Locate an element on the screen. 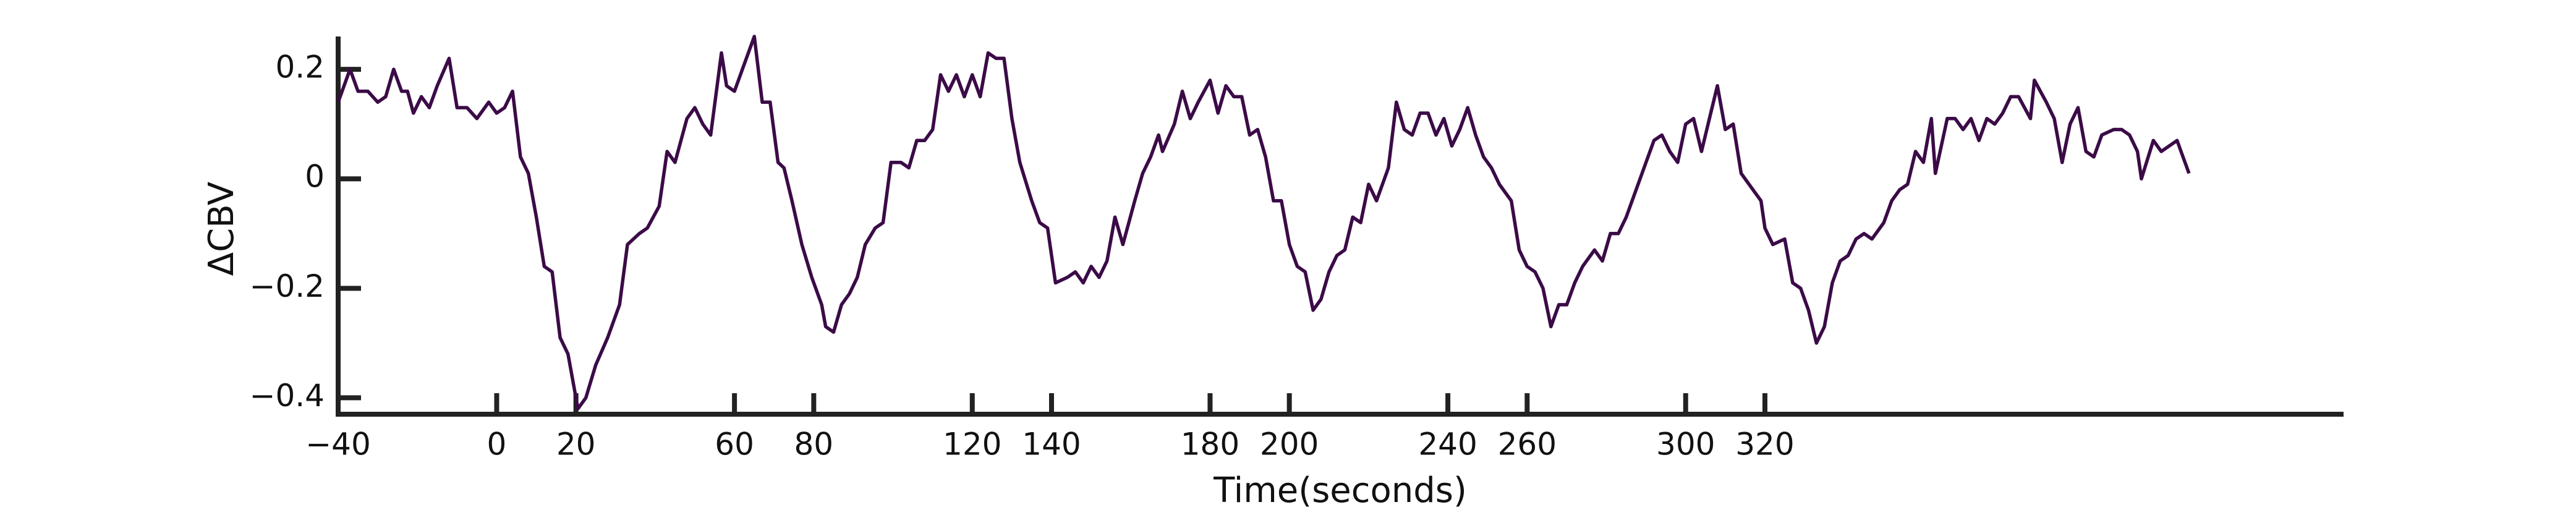 The image size is (2576, 515). x-axis-label: Time(seconds) is located at coordinates (1340, 490).